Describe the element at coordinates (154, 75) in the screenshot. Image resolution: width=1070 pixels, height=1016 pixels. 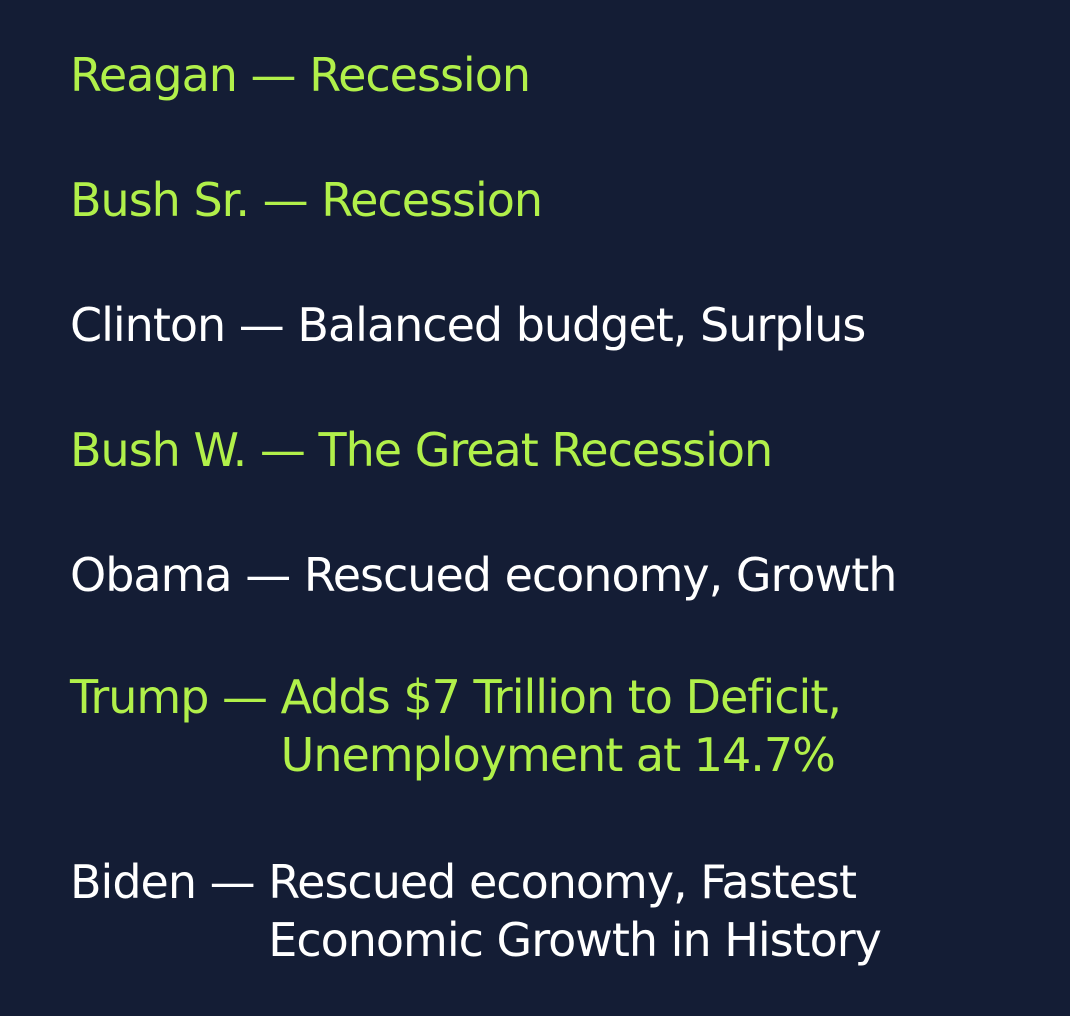
I see `president-name: Reagan` at that location.